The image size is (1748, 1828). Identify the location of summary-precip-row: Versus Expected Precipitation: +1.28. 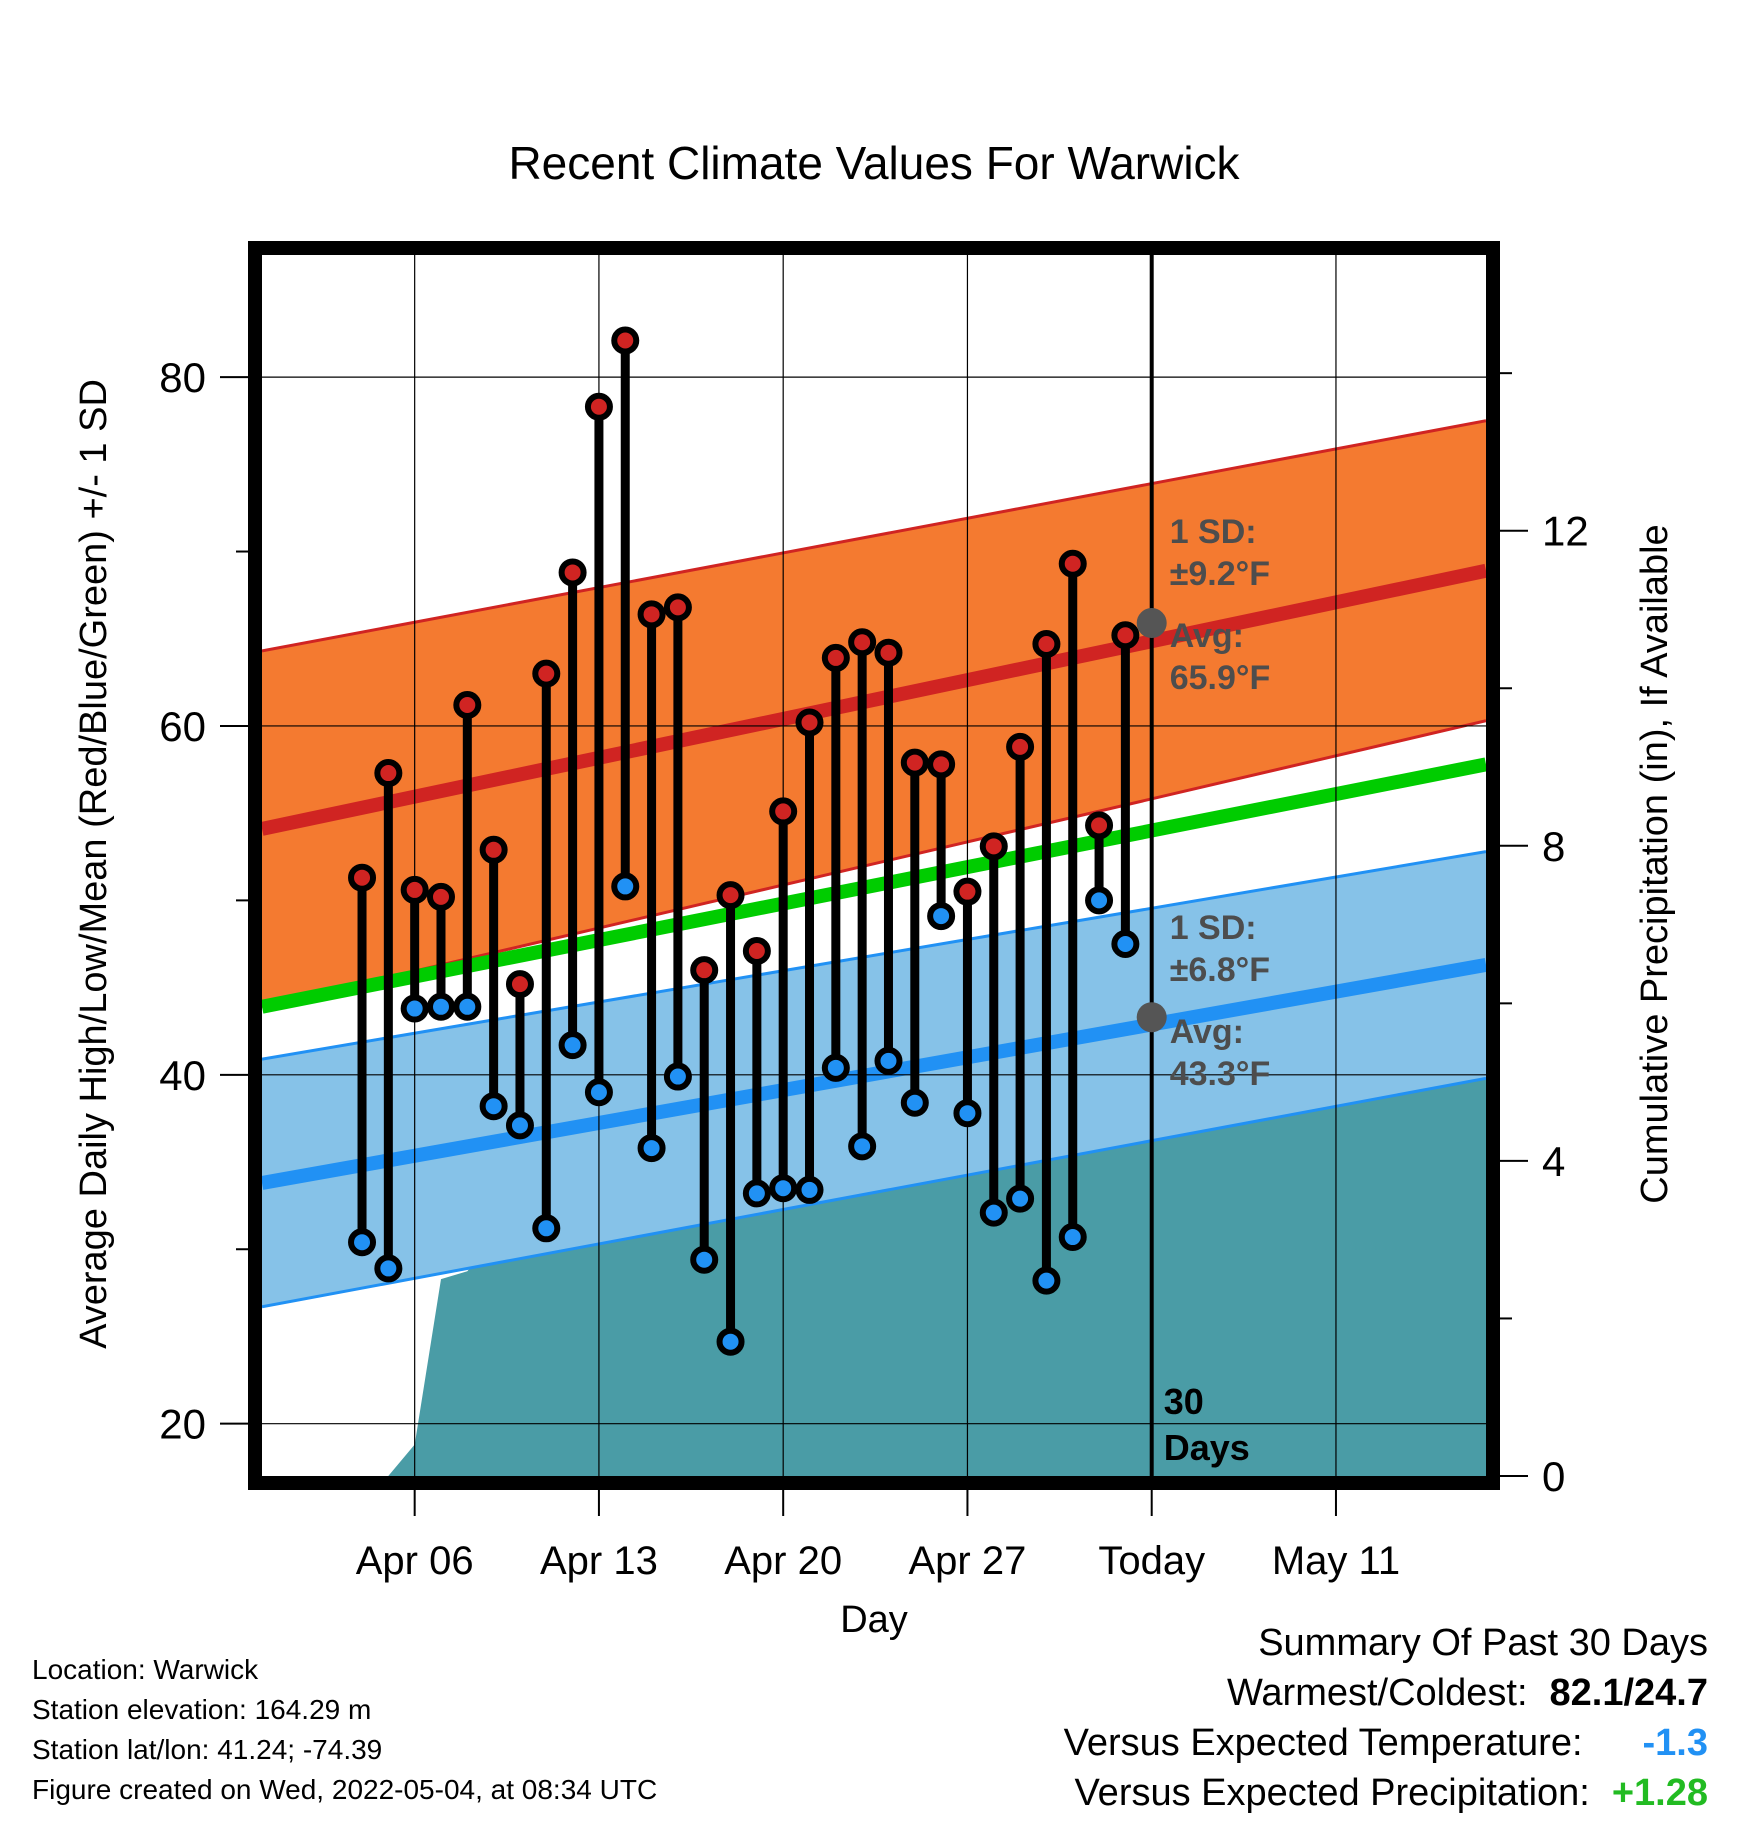
(1391, 1793).